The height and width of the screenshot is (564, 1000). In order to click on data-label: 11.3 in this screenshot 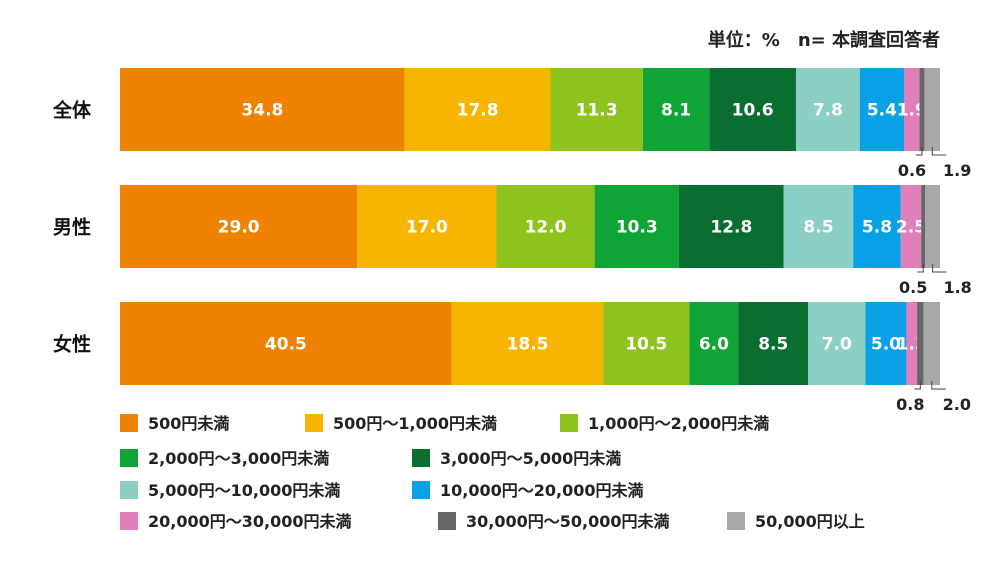, I will do `click(597, 111)`.